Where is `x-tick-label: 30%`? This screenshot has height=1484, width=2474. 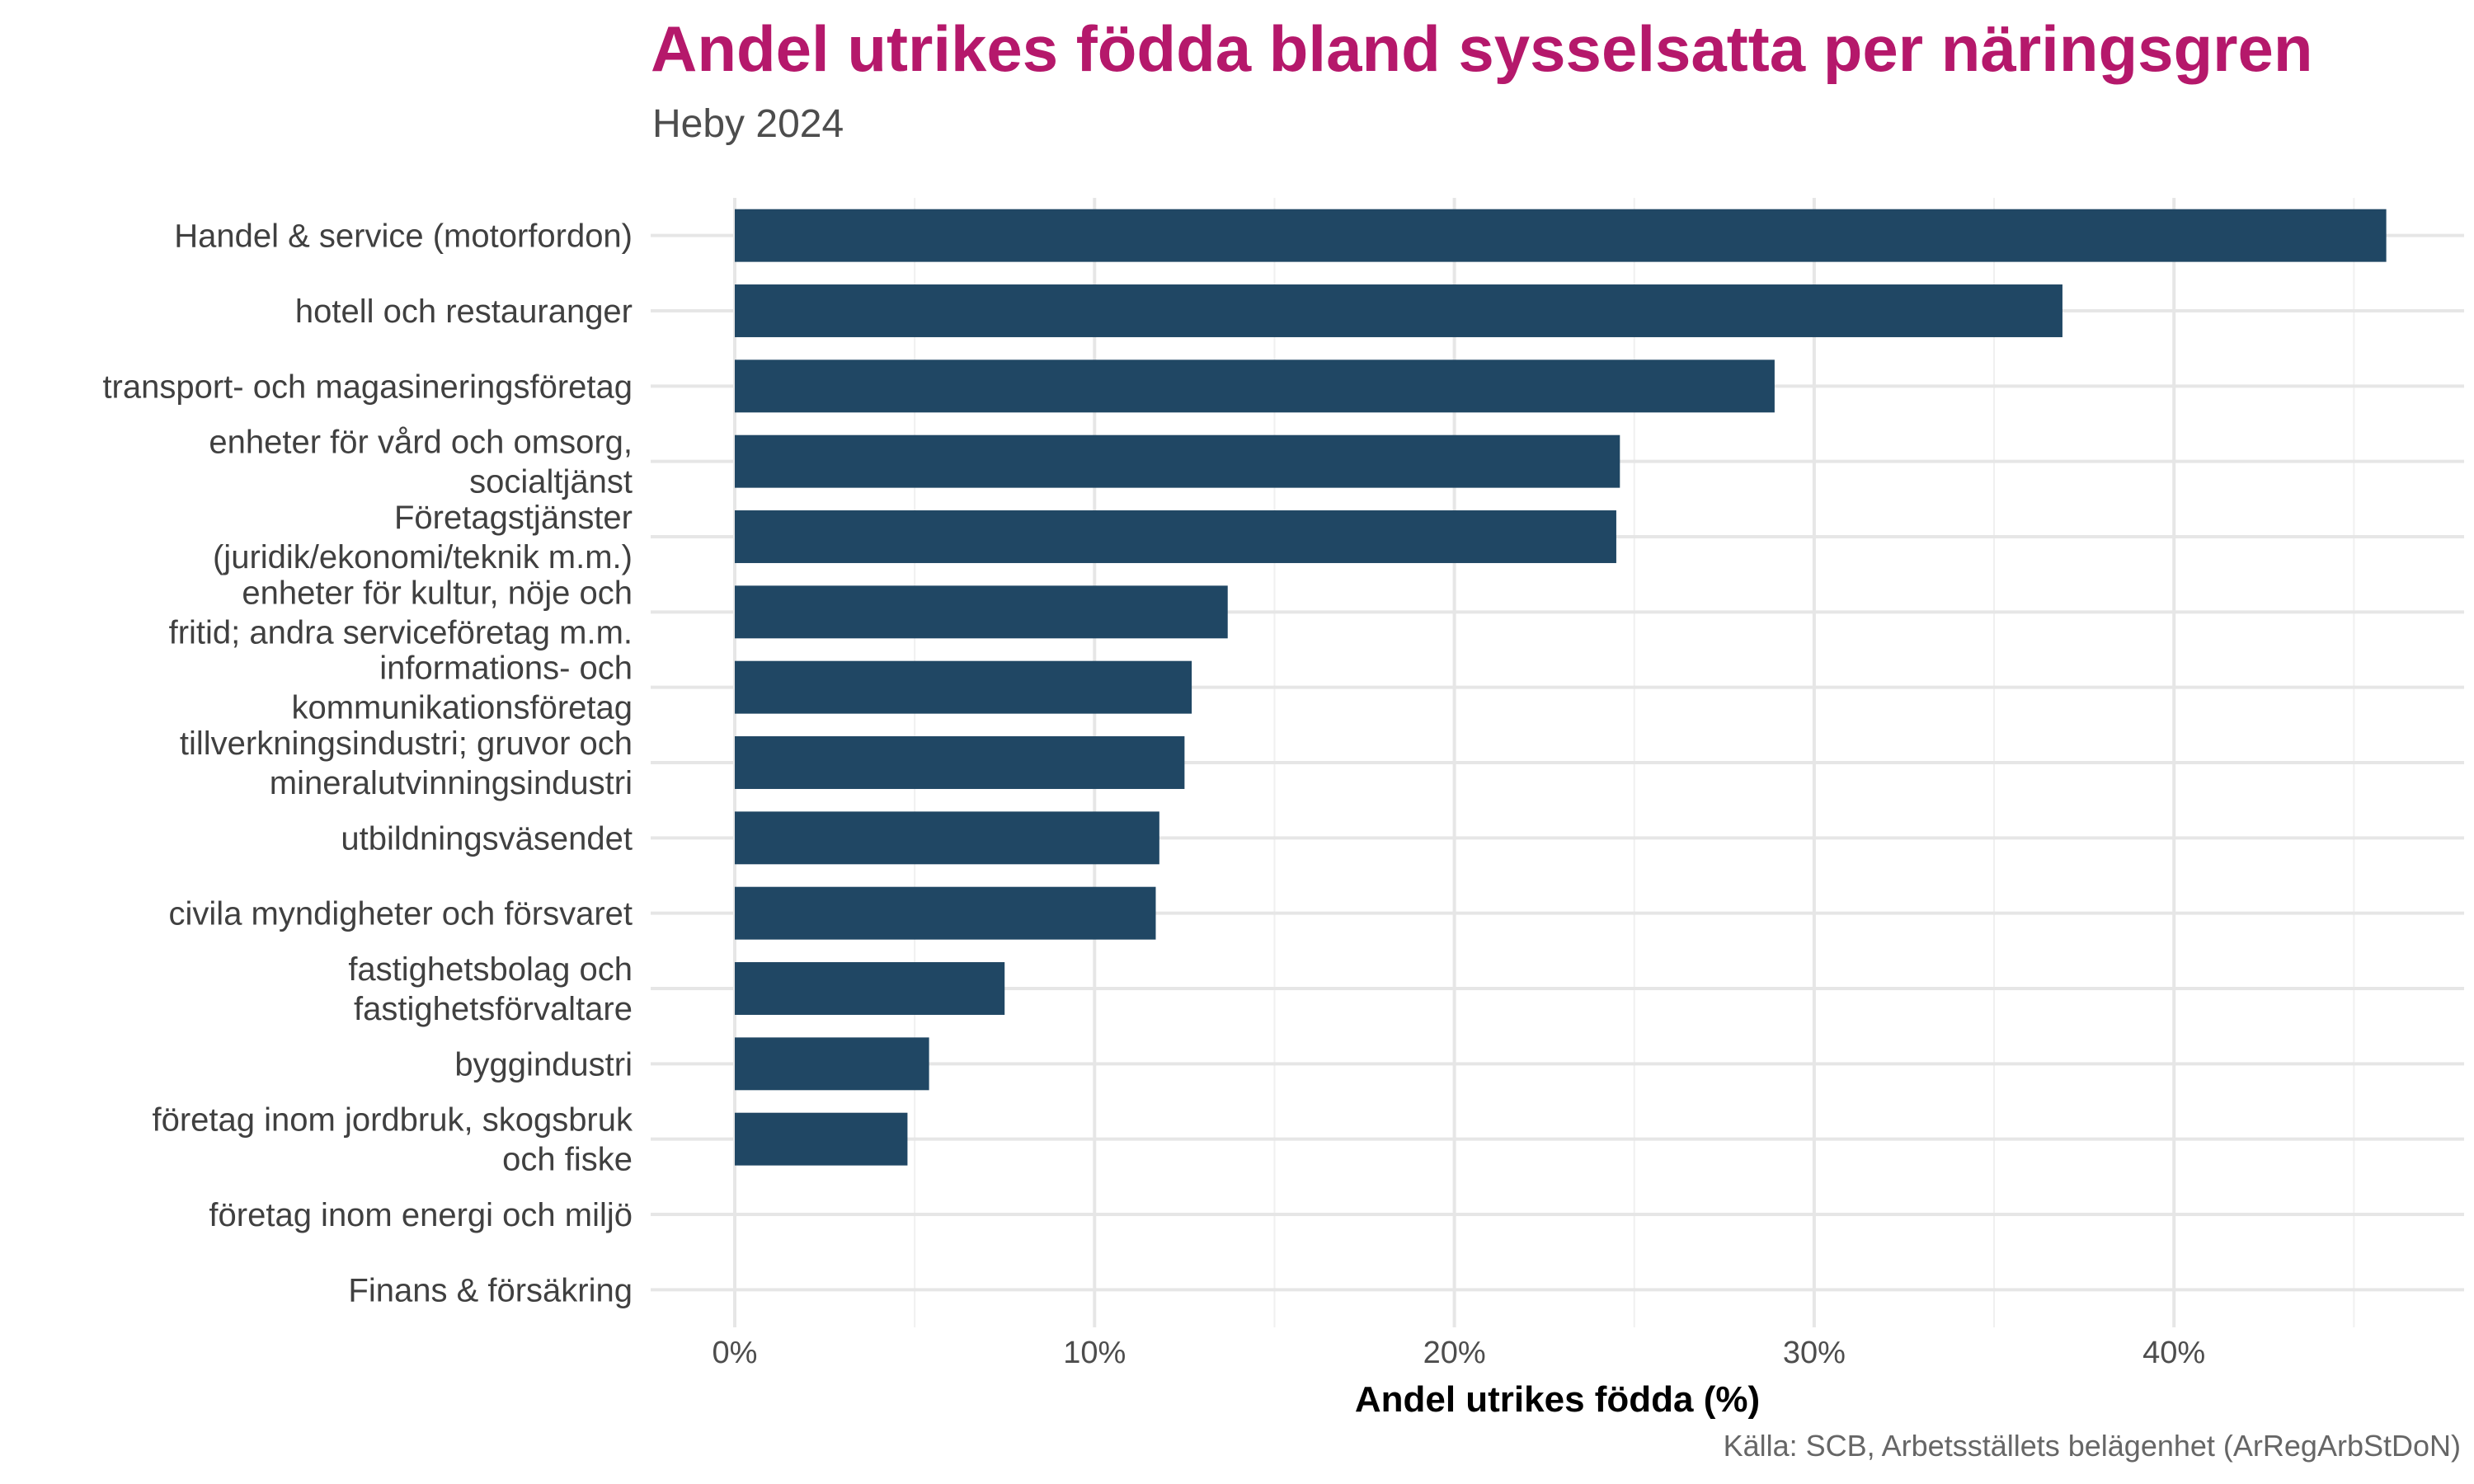
x-tick-label: 30% is located at coordinates (1814, 1353).